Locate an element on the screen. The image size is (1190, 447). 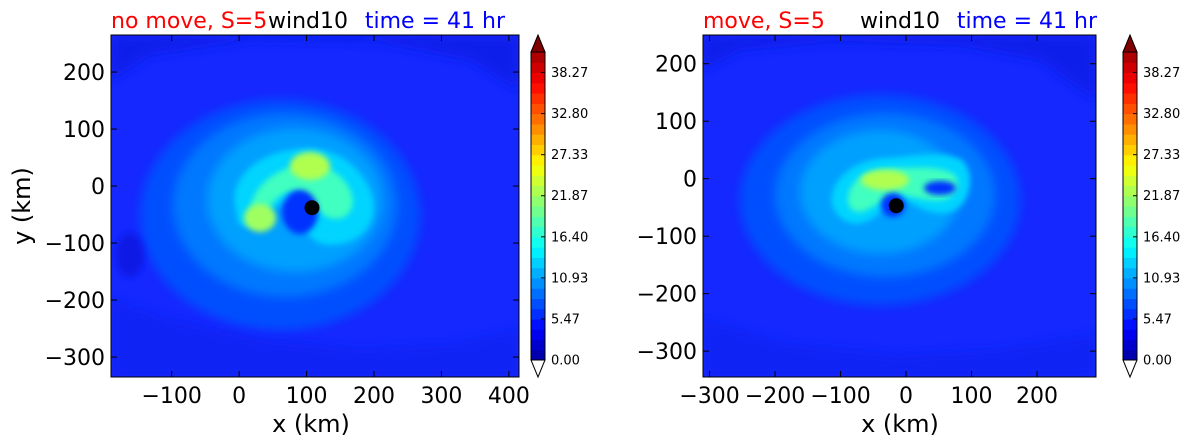
panel2-storm-center-marker is located at coordinates (896, 206).